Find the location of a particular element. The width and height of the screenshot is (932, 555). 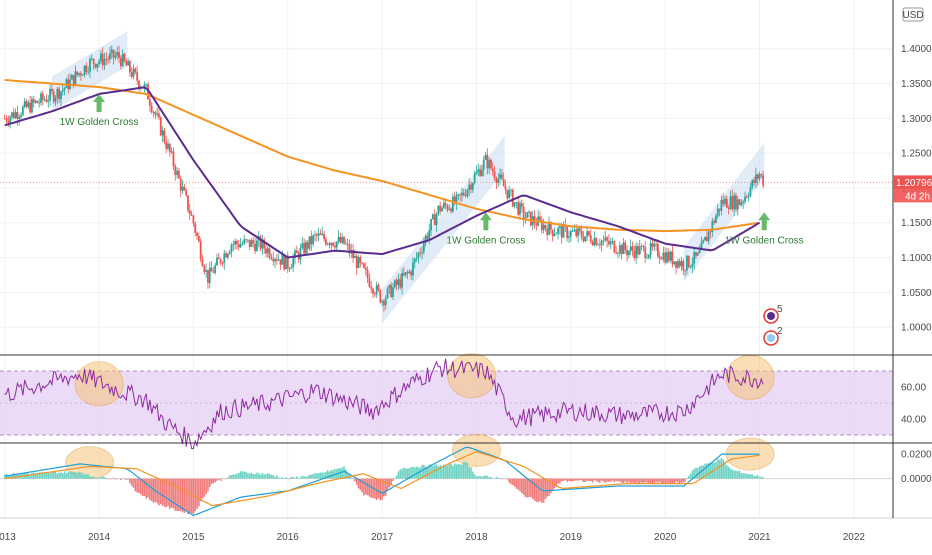

x-tick-label: 2016 is located at coordinates (288, 537).